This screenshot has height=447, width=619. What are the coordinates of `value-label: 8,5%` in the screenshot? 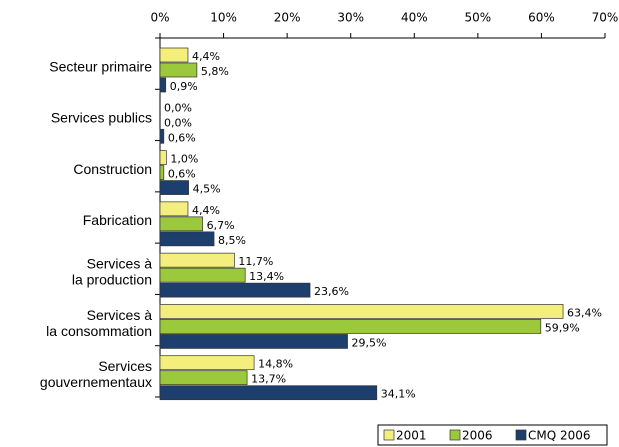 It's located at (232, 240).